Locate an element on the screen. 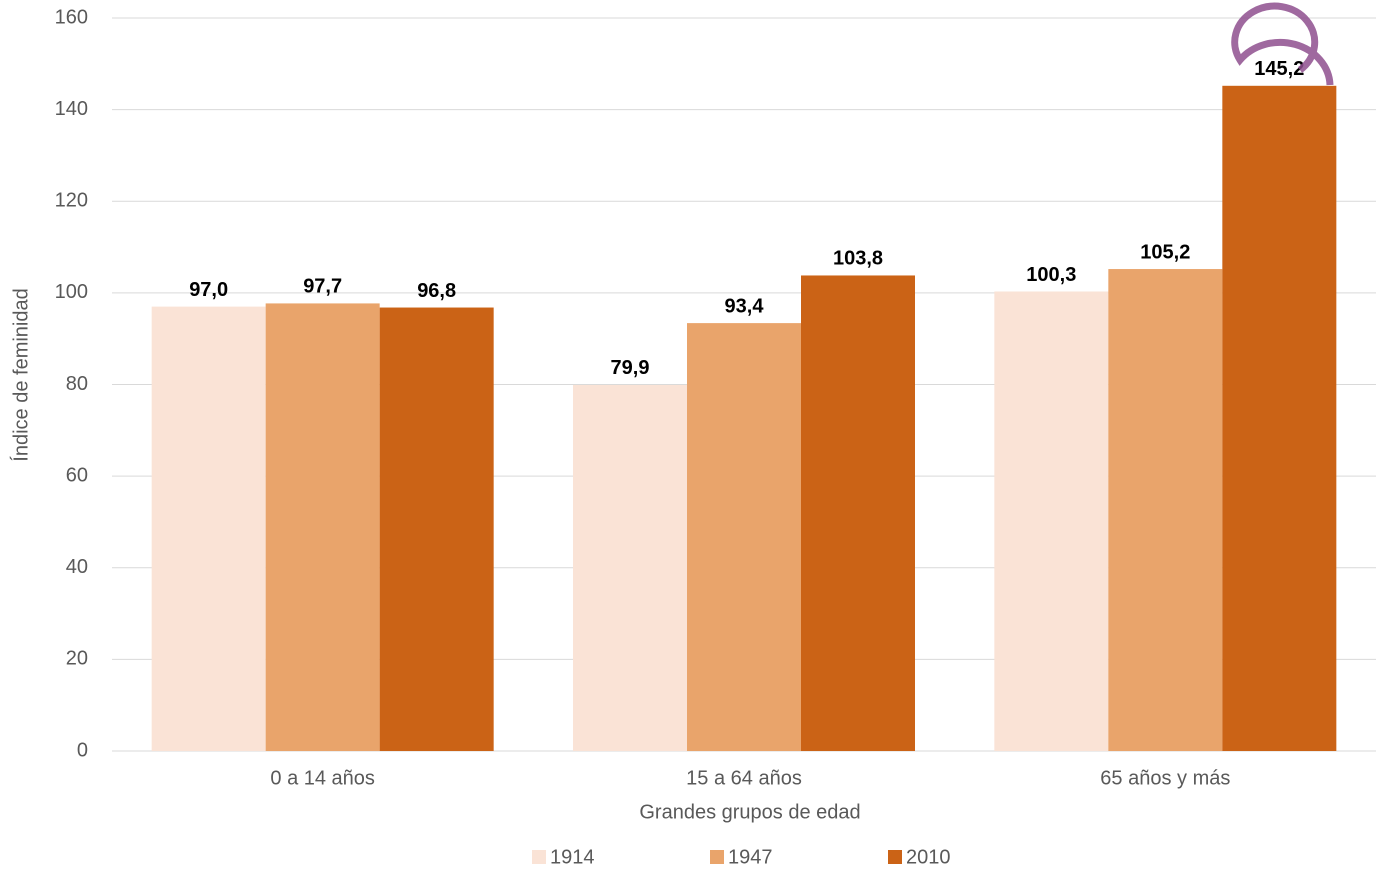 This screenshot has height=869, width=1376. x-tick-label: 0 a 14 años is located at coordinates (322, 778).